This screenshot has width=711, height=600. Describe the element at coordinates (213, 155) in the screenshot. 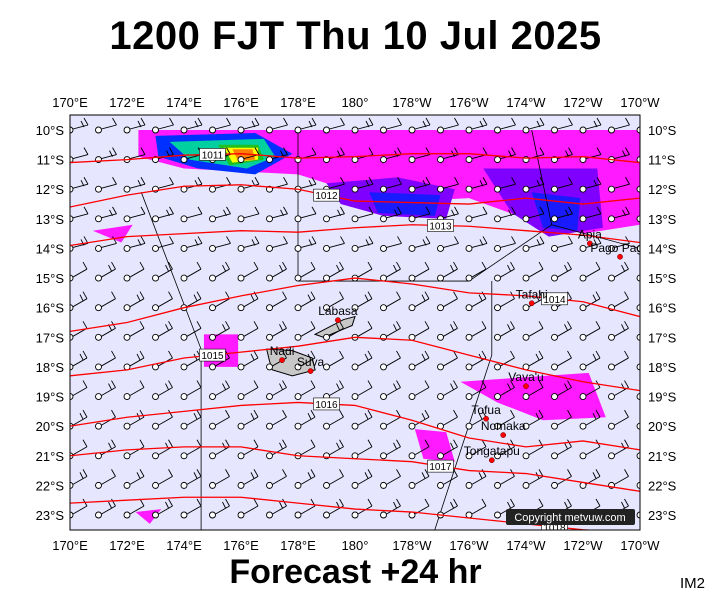

I see `svg-text: 1011` at that location.